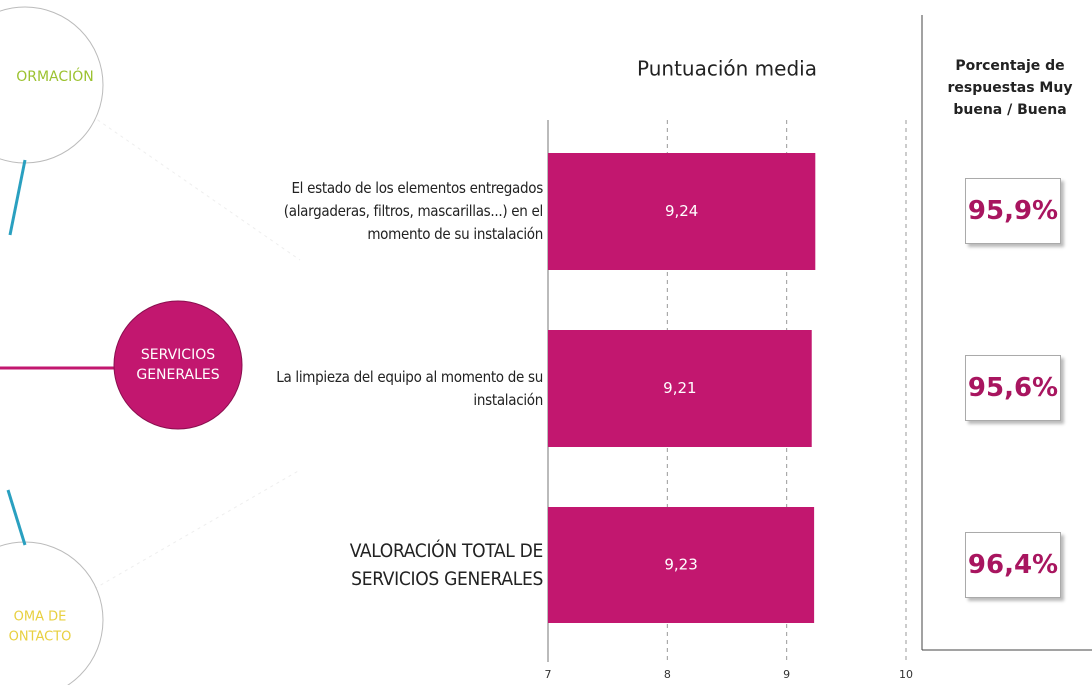 This screenshot has width=1092, height=685. Describe the element at coordinates (1013, 388) in the screenshot. I see `percentage-box: 95,6%` at that location.